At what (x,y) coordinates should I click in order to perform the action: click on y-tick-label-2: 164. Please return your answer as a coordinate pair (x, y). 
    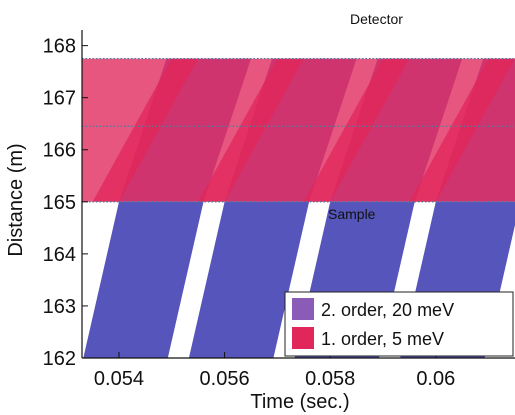
    Looking at the image, I should click on (59, 255).